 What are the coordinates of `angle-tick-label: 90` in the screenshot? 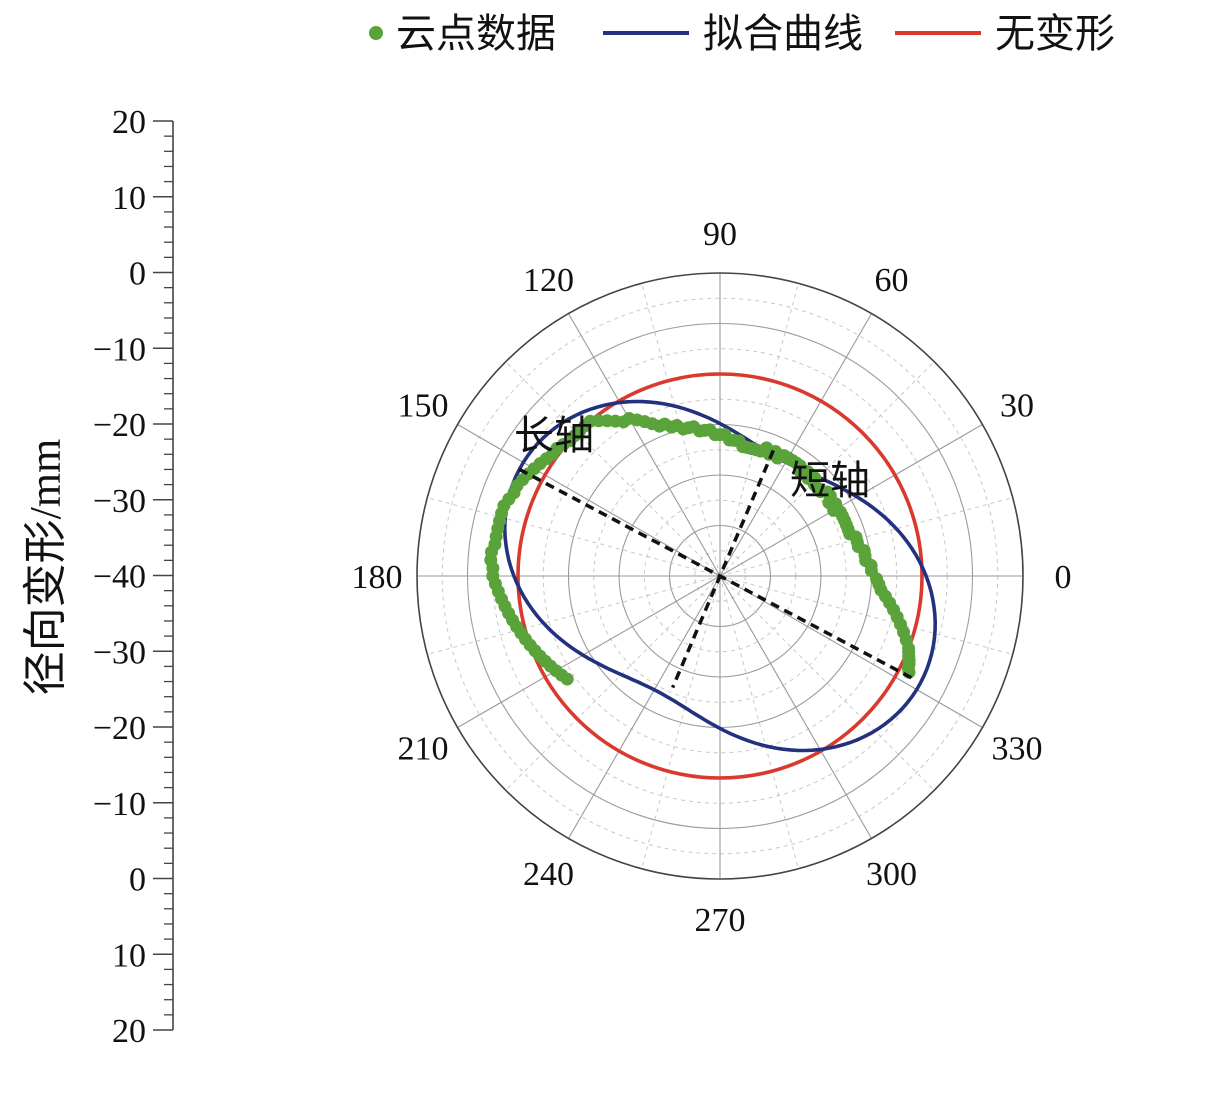 It's located at (720, 234).